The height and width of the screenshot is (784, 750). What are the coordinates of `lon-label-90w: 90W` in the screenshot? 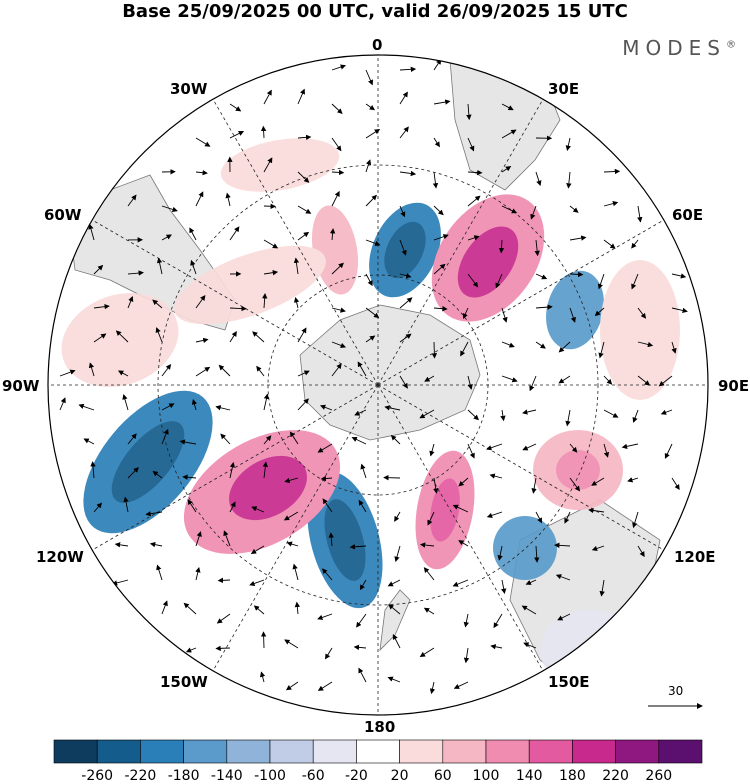 It's located at (20, 386).